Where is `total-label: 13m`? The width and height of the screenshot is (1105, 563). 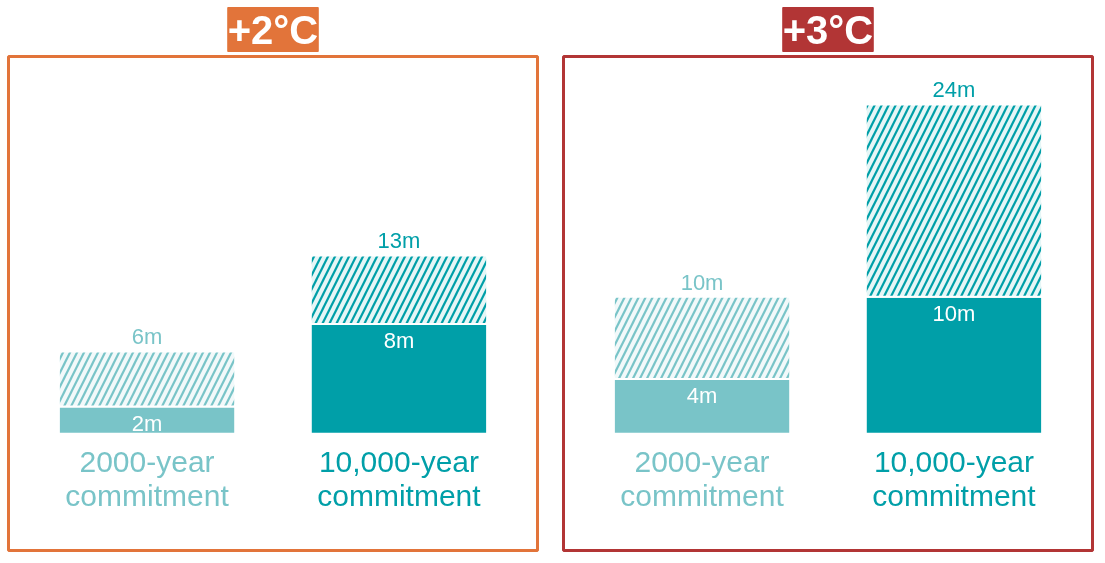 total-label: 13m is located at coordinates (399, 241).